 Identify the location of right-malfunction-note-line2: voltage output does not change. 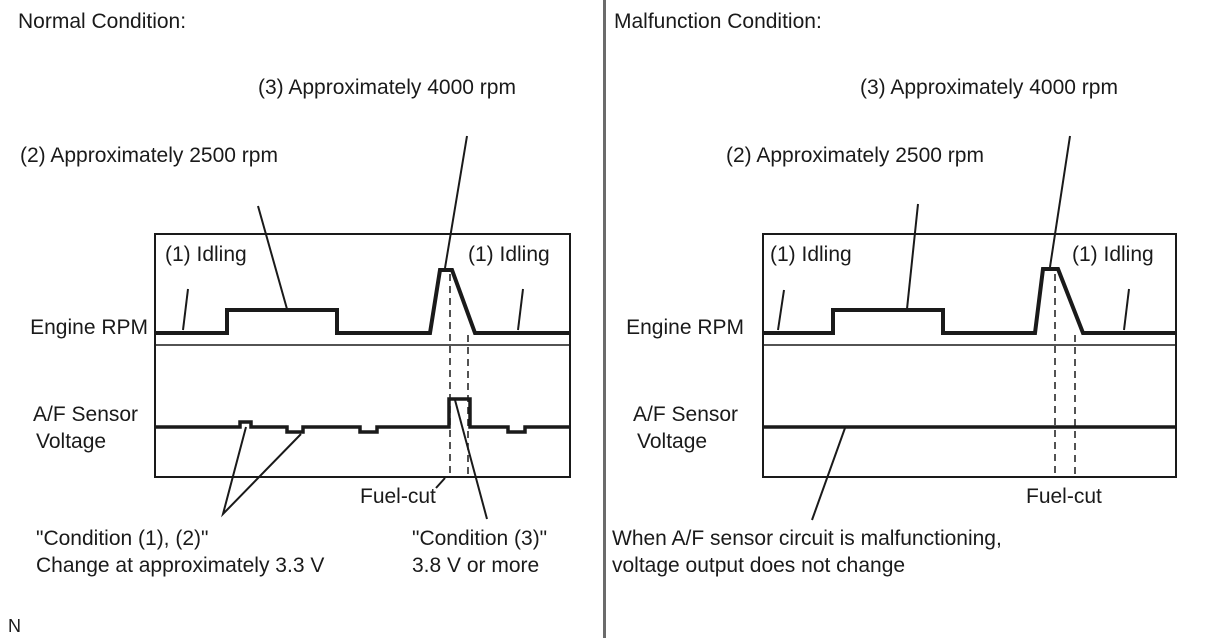
(759, 565).